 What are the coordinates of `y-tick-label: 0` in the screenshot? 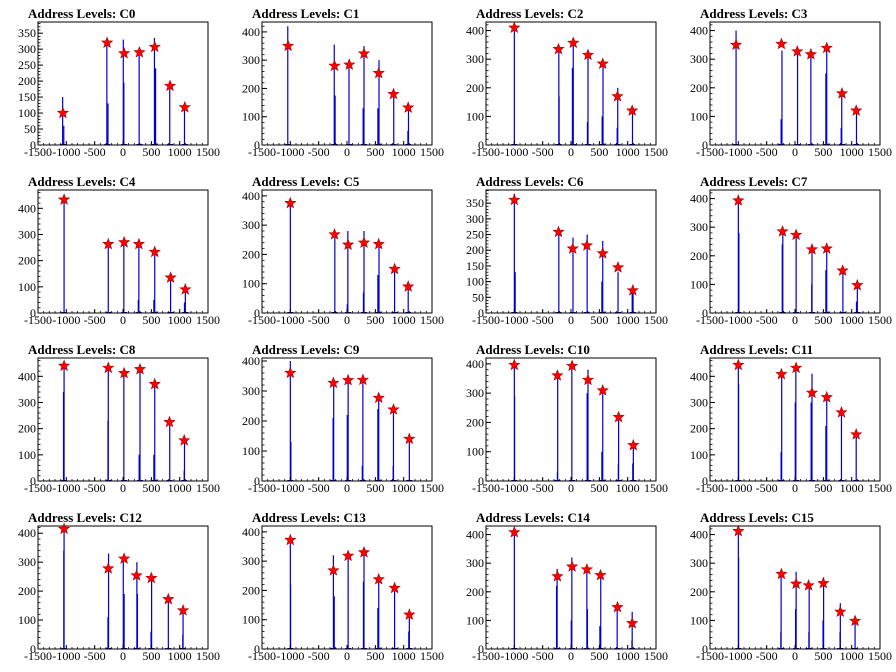 It's located at (481, 481).